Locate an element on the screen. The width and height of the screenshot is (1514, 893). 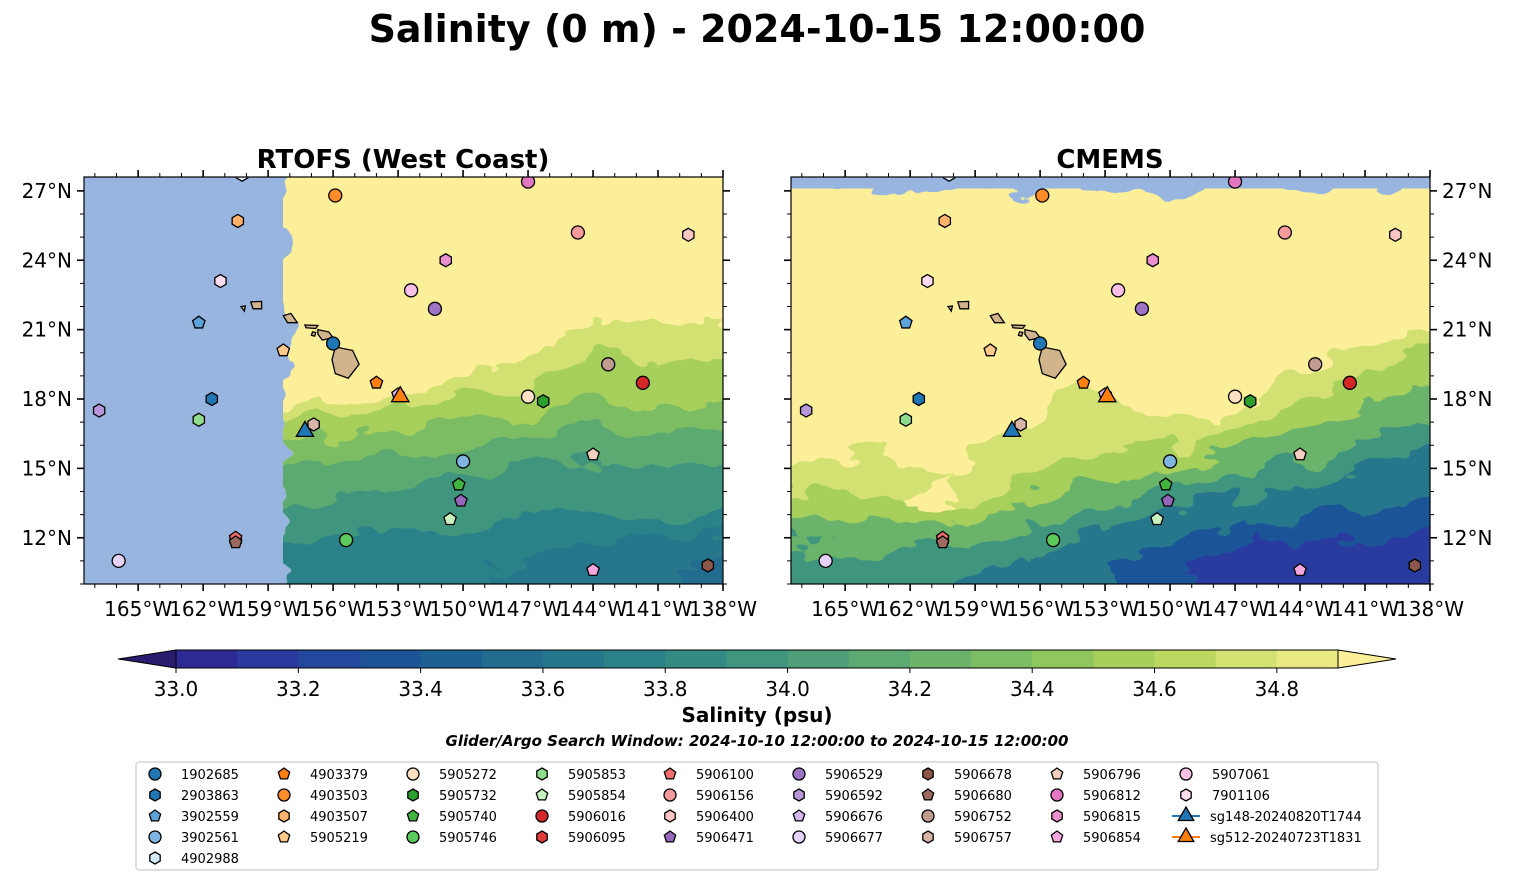
y-tick-label: 15°N is located at coordinates (47, 468).